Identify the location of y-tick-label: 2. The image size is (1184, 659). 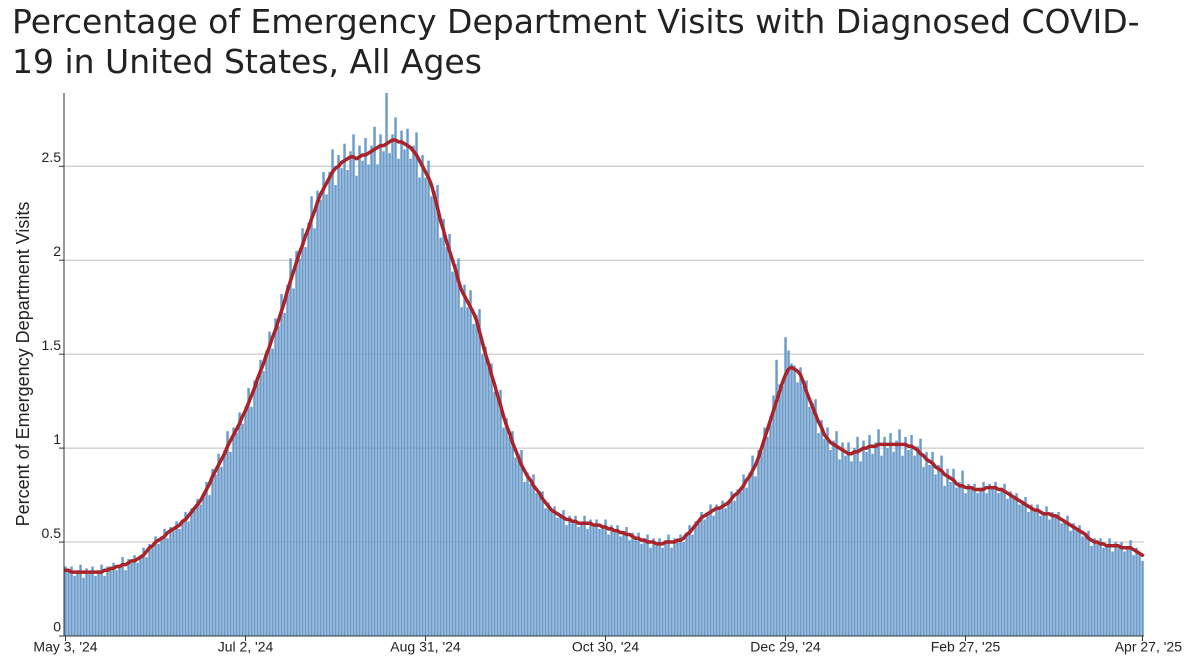
(57, 251).